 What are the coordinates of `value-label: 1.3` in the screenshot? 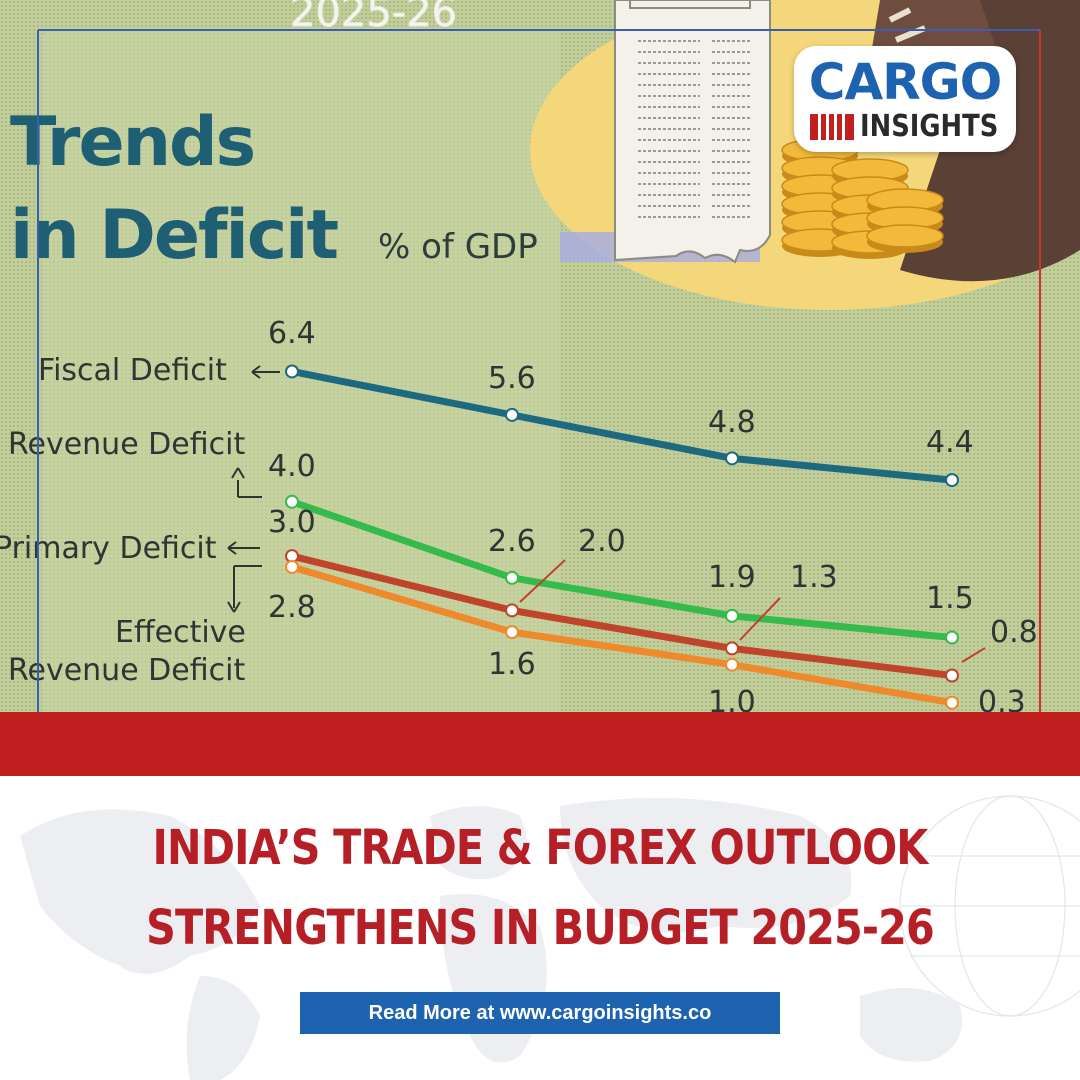 It's located at (814, 577).